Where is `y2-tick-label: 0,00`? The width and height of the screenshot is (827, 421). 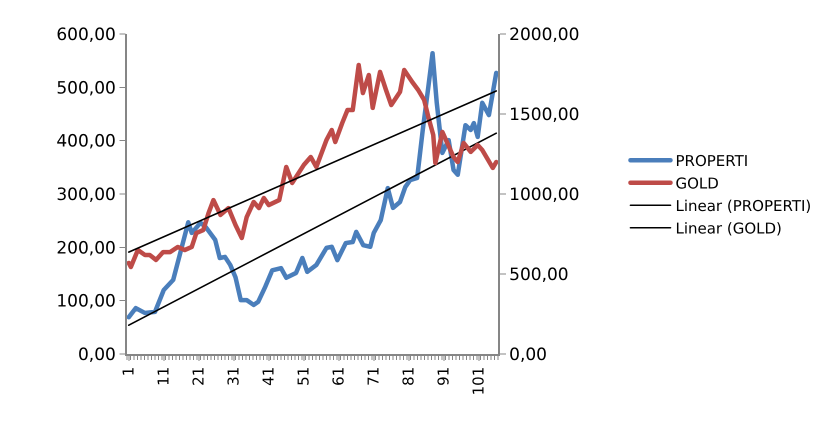 y2-tick-label: 0,00 is located at coordinates (528, 354).